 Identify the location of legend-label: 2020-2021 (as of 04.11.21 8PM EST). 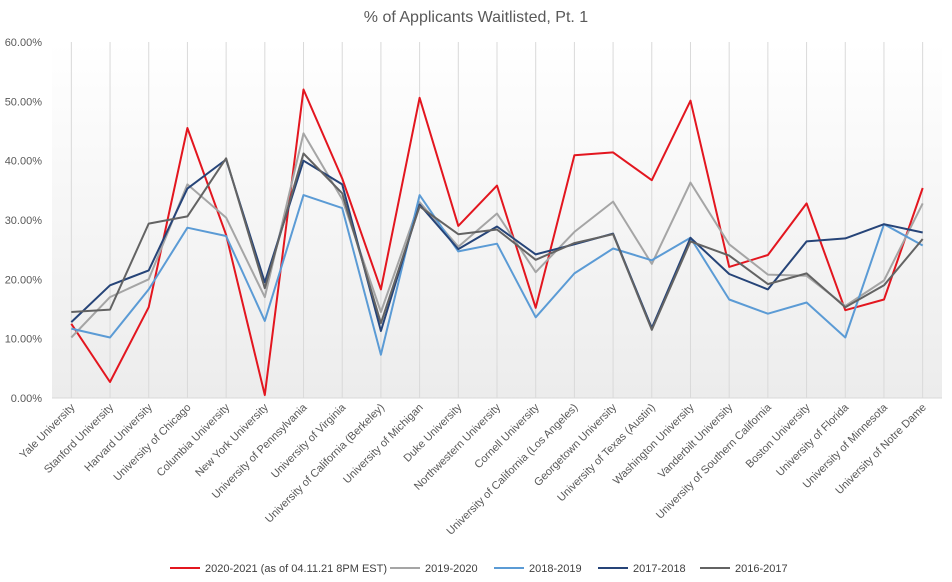
(296, 569).